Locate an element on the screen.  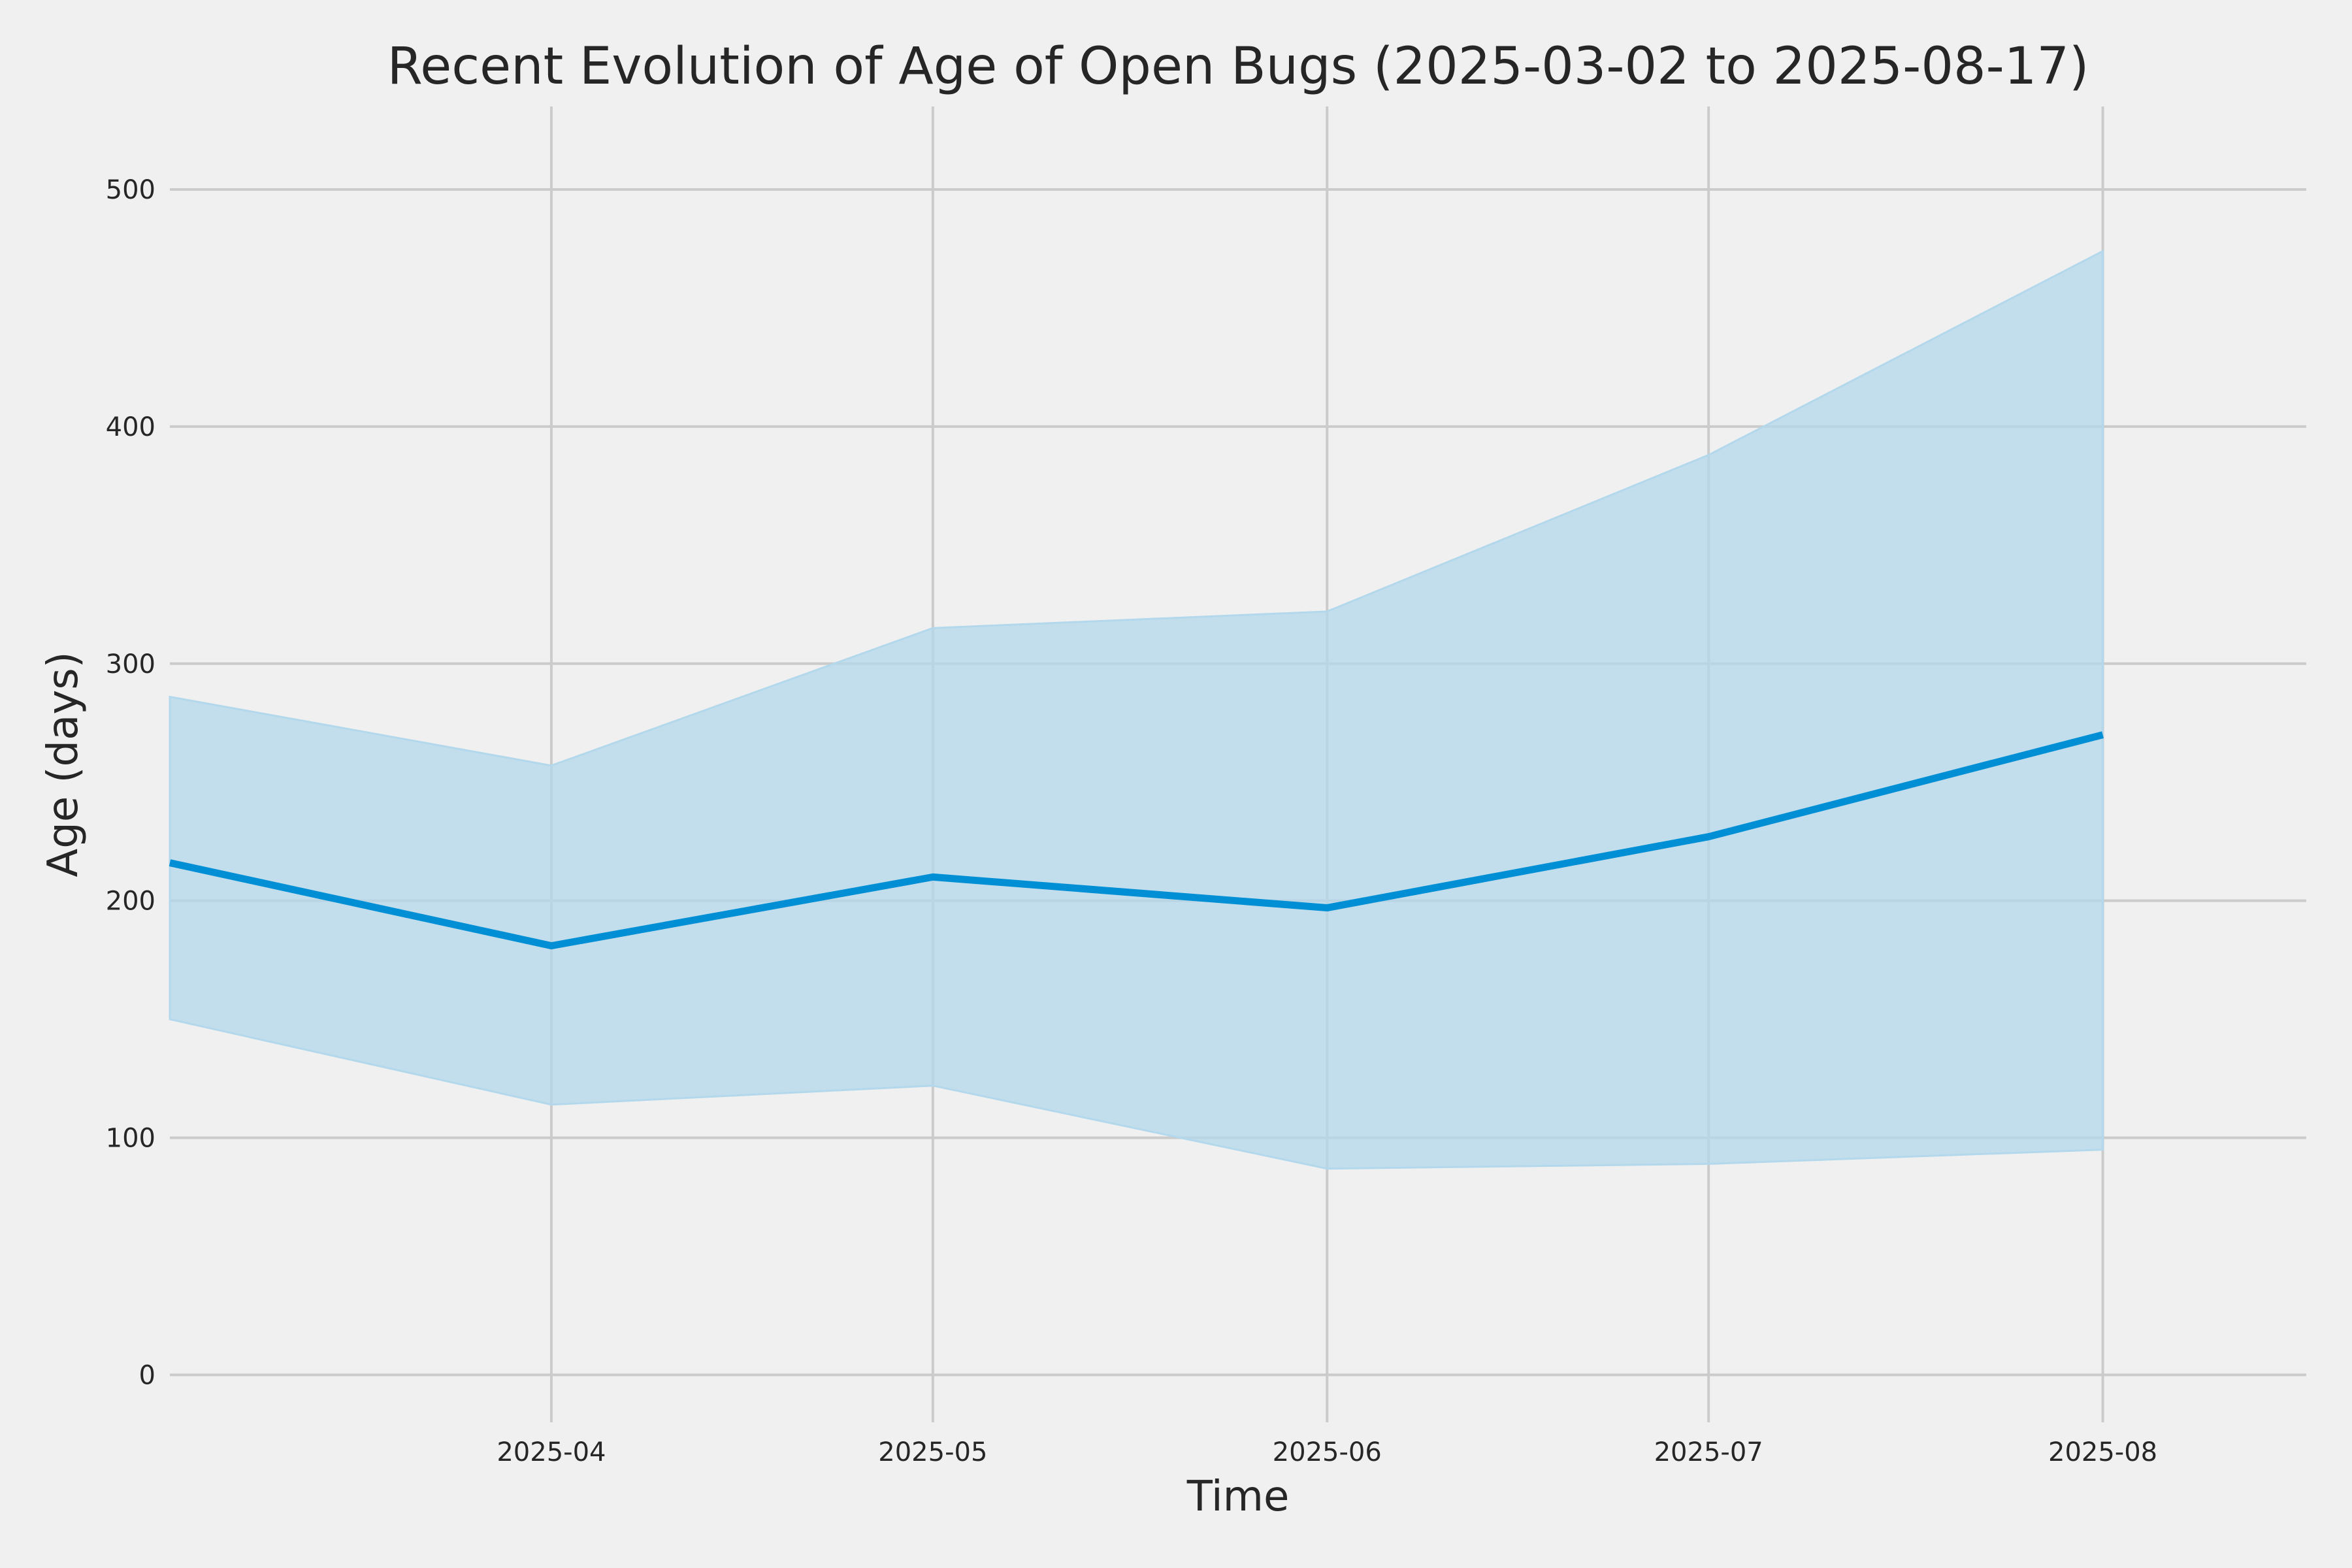
y-tick-label: 300 is located at coordinates (130, 664).